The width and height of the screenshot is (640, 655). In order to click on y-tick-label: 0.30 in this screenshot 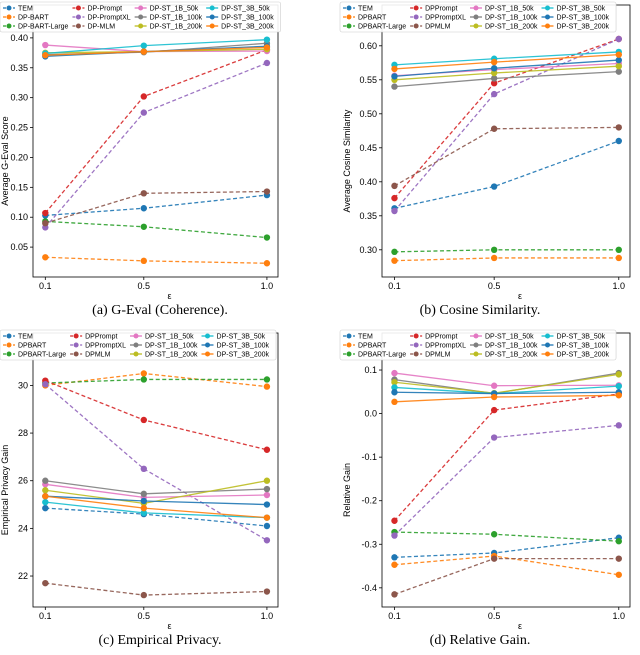, I will do `click(368, 250)`.